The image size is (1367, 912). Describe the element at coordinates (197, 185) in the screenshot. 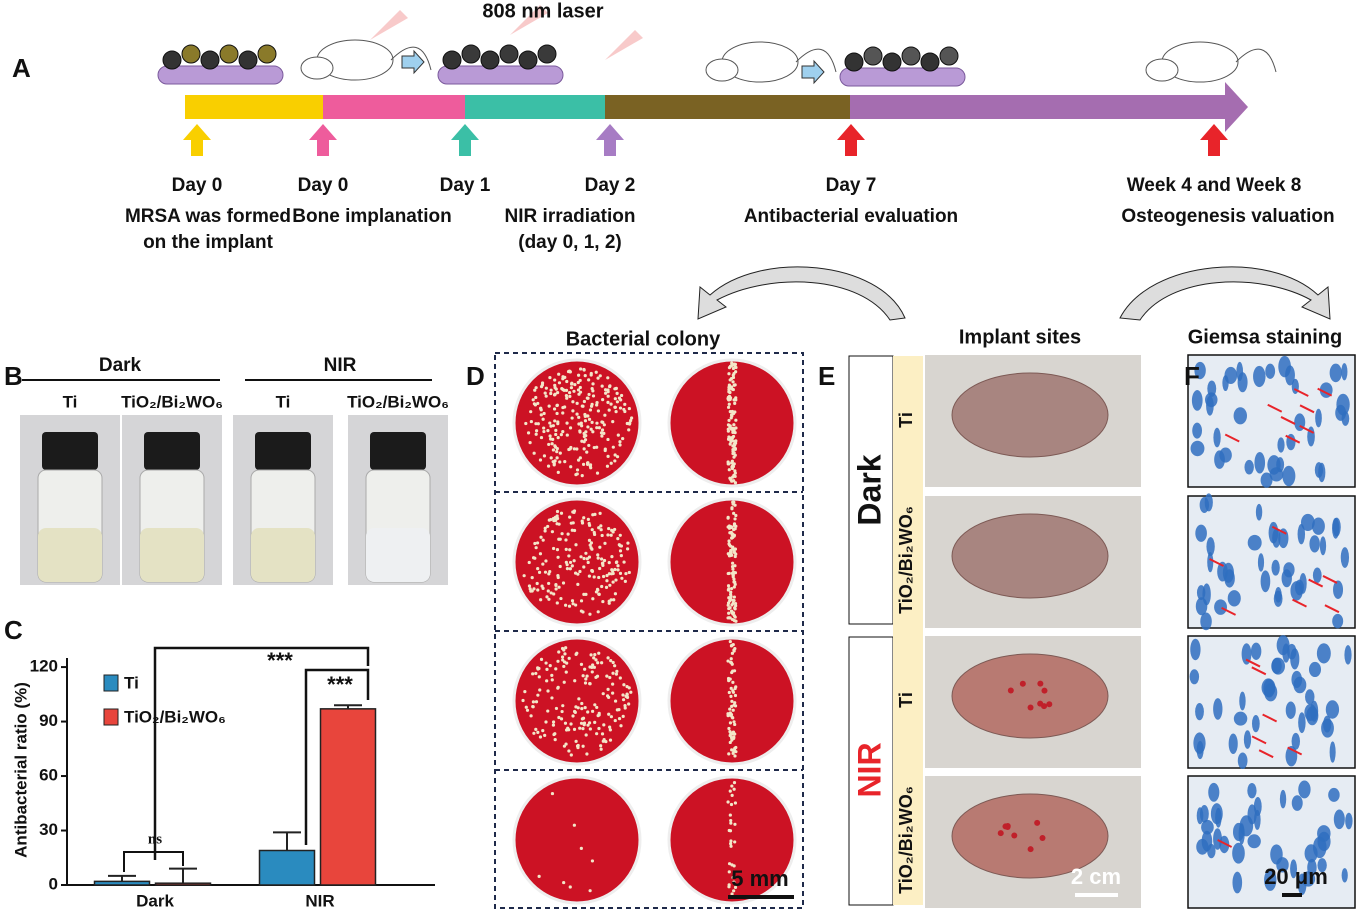

I see `event-day: Day 0` at that location.